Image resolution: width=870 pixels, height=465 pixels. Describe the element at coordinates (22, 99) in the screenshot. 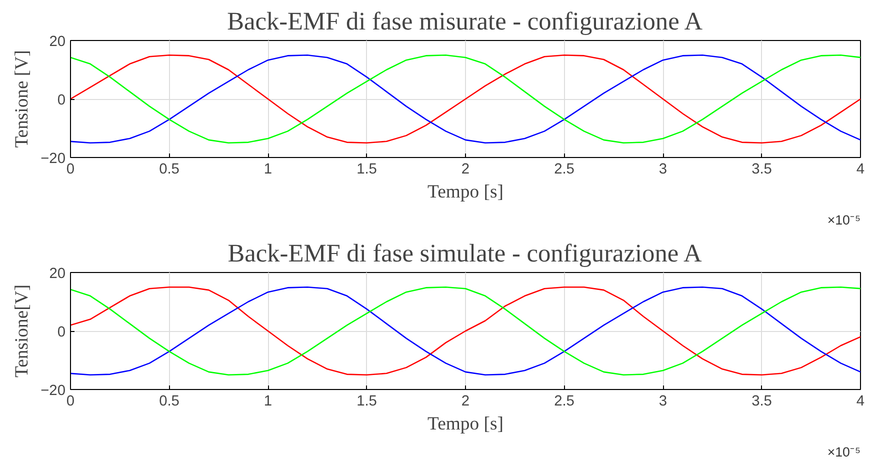

I see `y-axis-title: Tensione [V]` at that location.